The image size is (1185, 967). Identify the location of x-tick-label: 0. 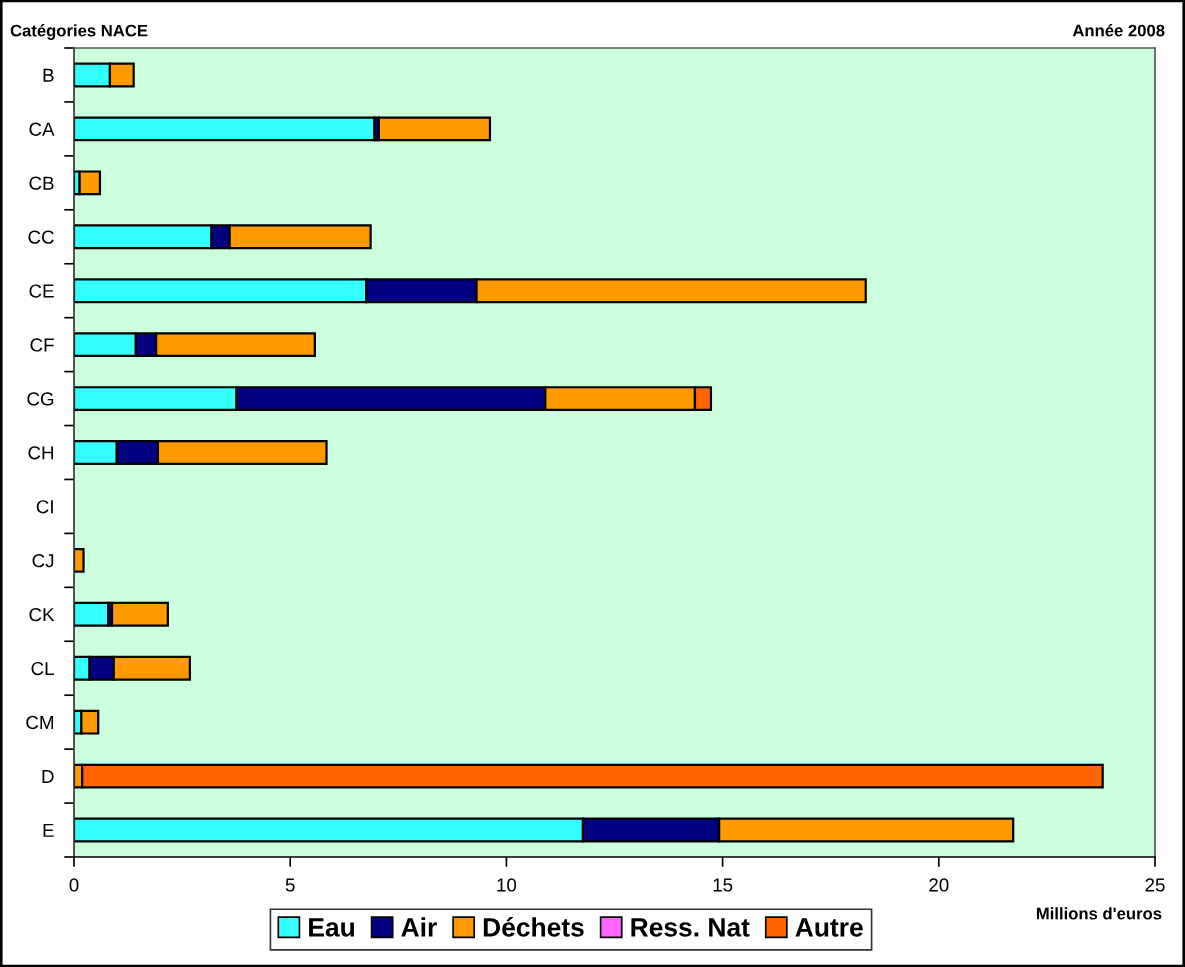
(74, 885).